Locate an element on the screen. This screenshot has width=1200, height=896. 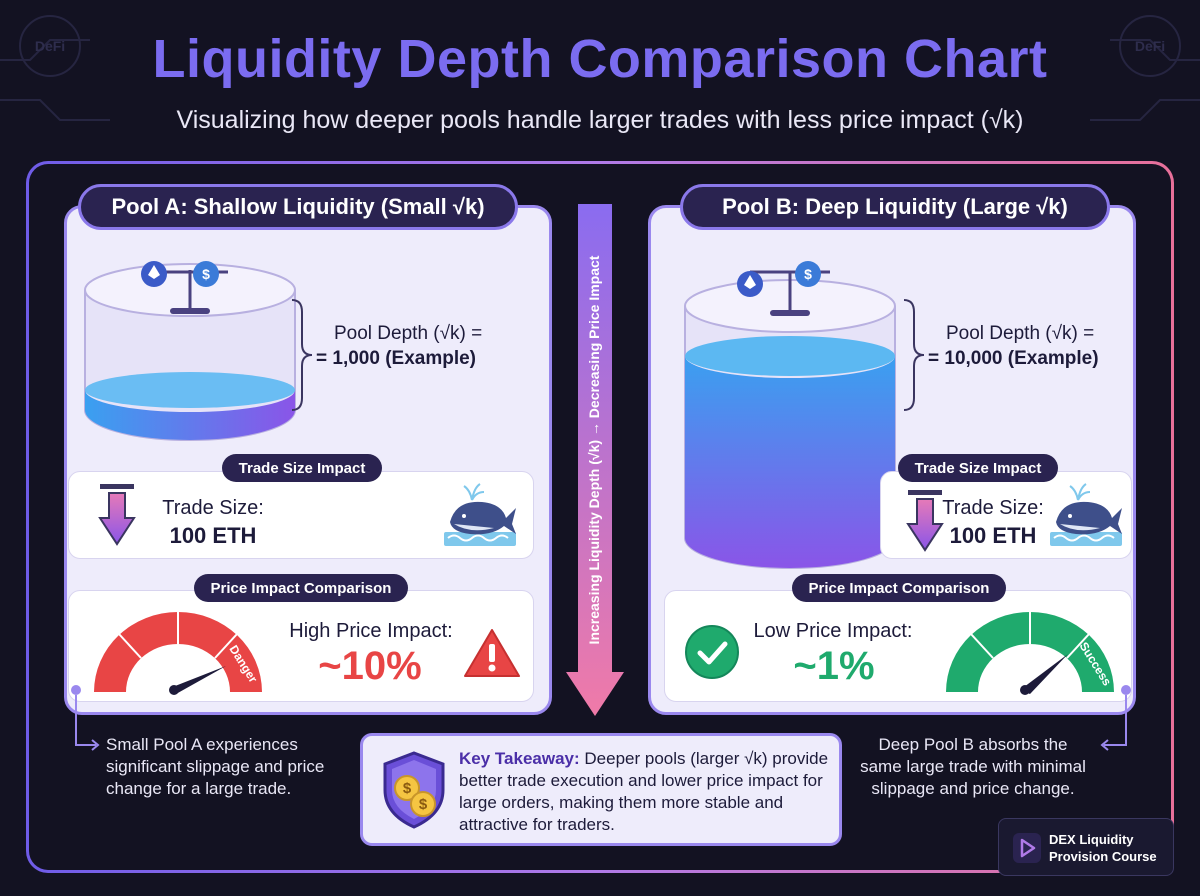
pool-a-impact-label: High Price Impact: is located at coordinates (371, 631).